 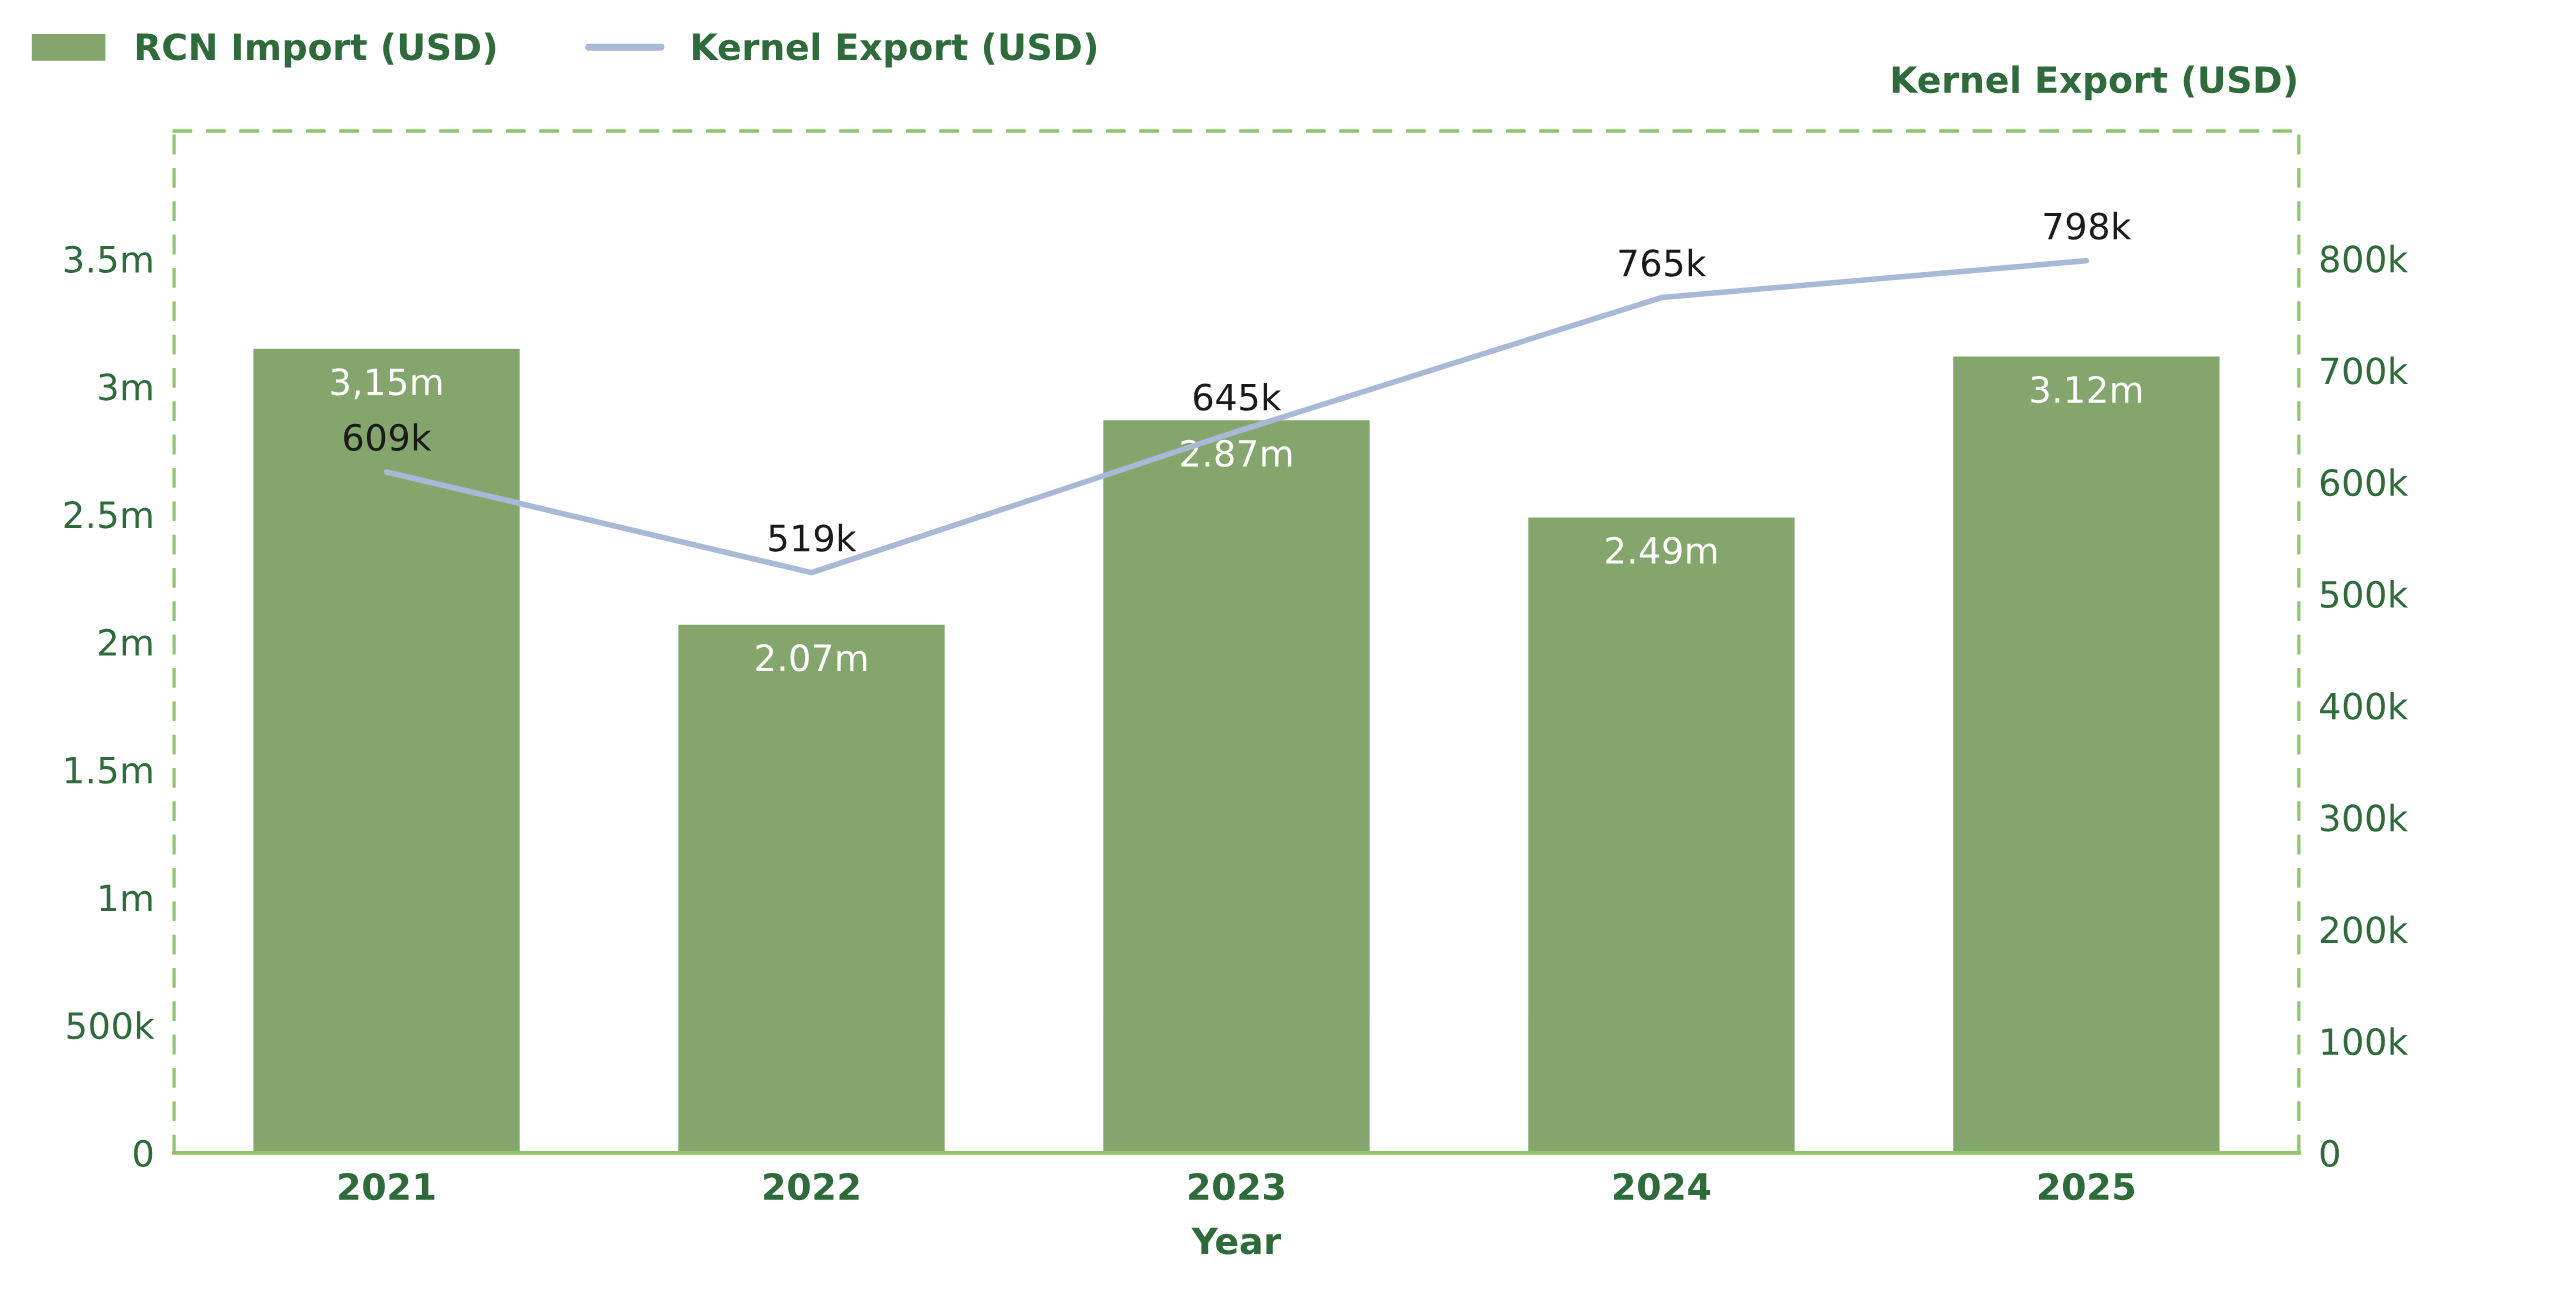 What do you see at coordinates (811, 658) in the screenshot?
I see `data-label: 2.07m` at bounding box center [811, 658].